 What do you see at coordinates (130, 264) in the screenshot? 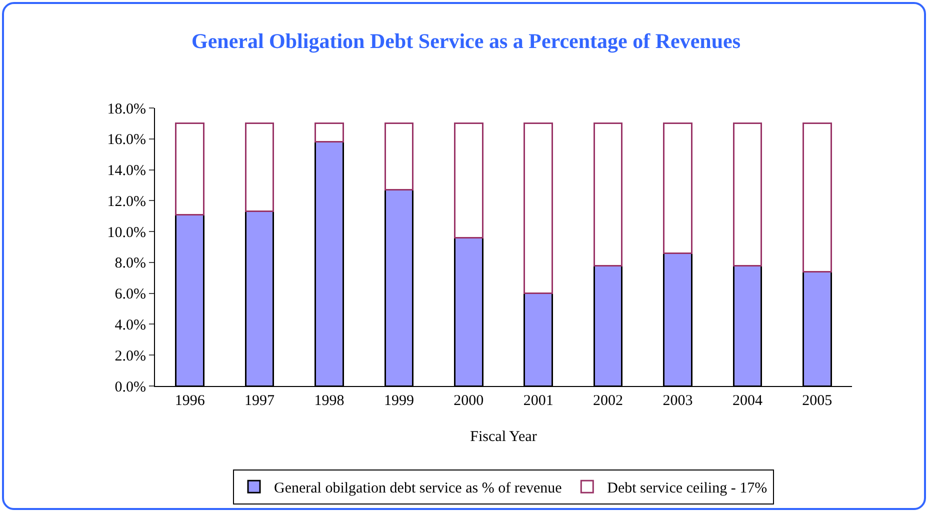
I see `y-tick-label: 8.0%` at bounding box center [130, 264].